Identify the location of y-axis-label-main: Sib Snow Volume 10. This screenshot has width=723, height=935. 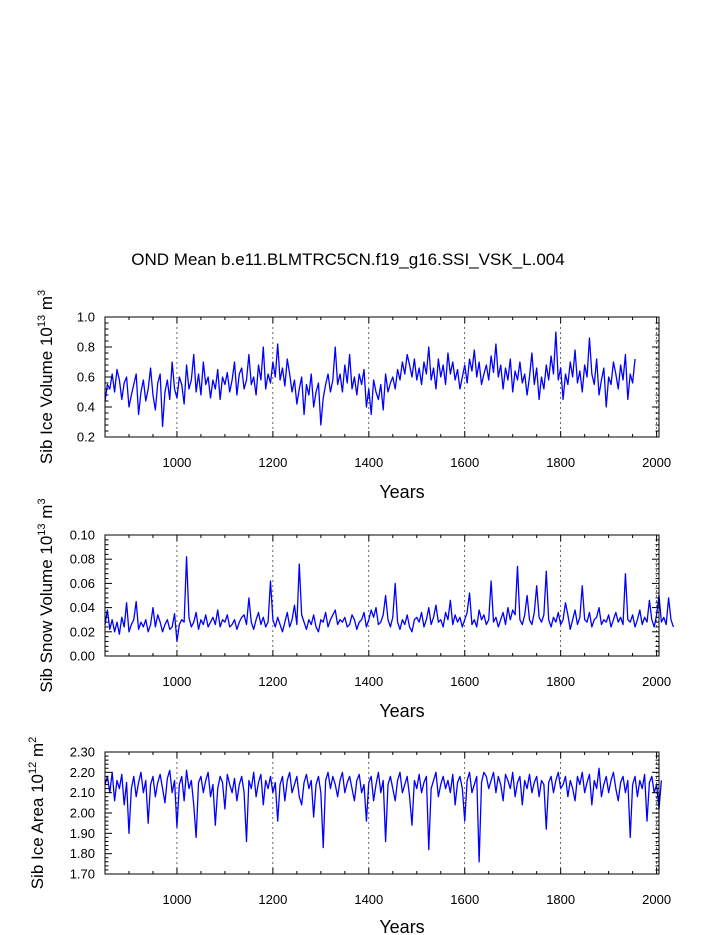
(46, 614).